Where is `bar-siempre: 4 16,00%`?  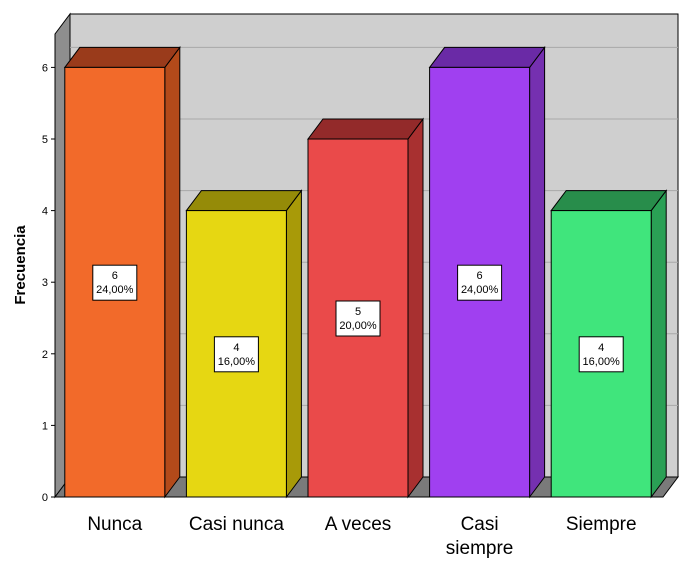
bar-siempre: 4 16,00% is located at coordinates (609, 344).